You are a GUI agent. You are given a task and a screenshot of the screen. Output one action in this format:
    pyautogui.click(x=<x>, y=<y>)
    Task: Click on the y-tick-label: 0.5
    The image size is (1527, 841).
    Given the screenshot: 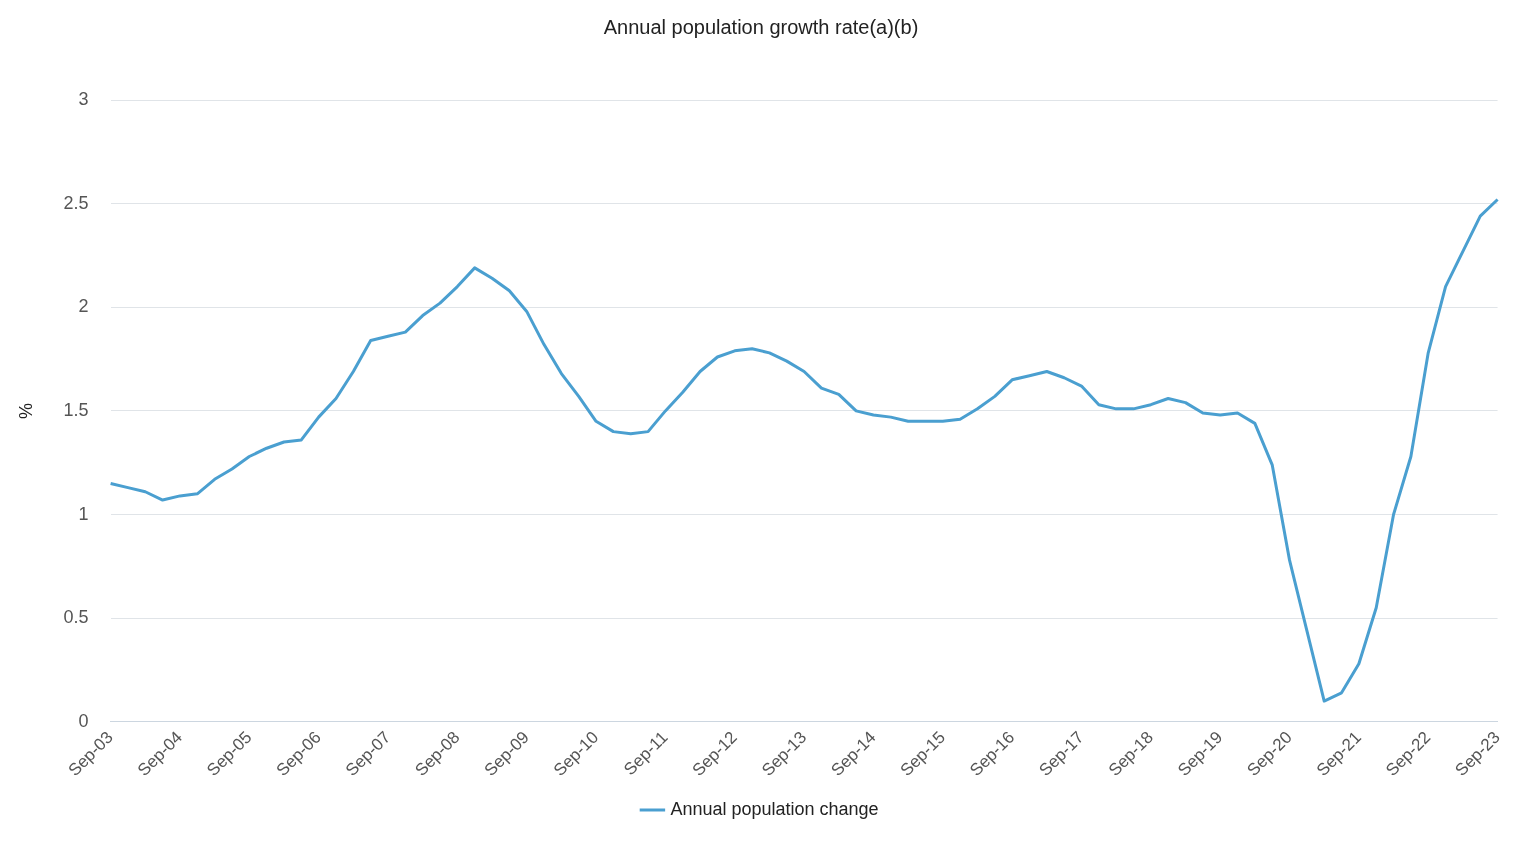 What is the action you would take?
    pyautogui.click(x=76, y=617)
    